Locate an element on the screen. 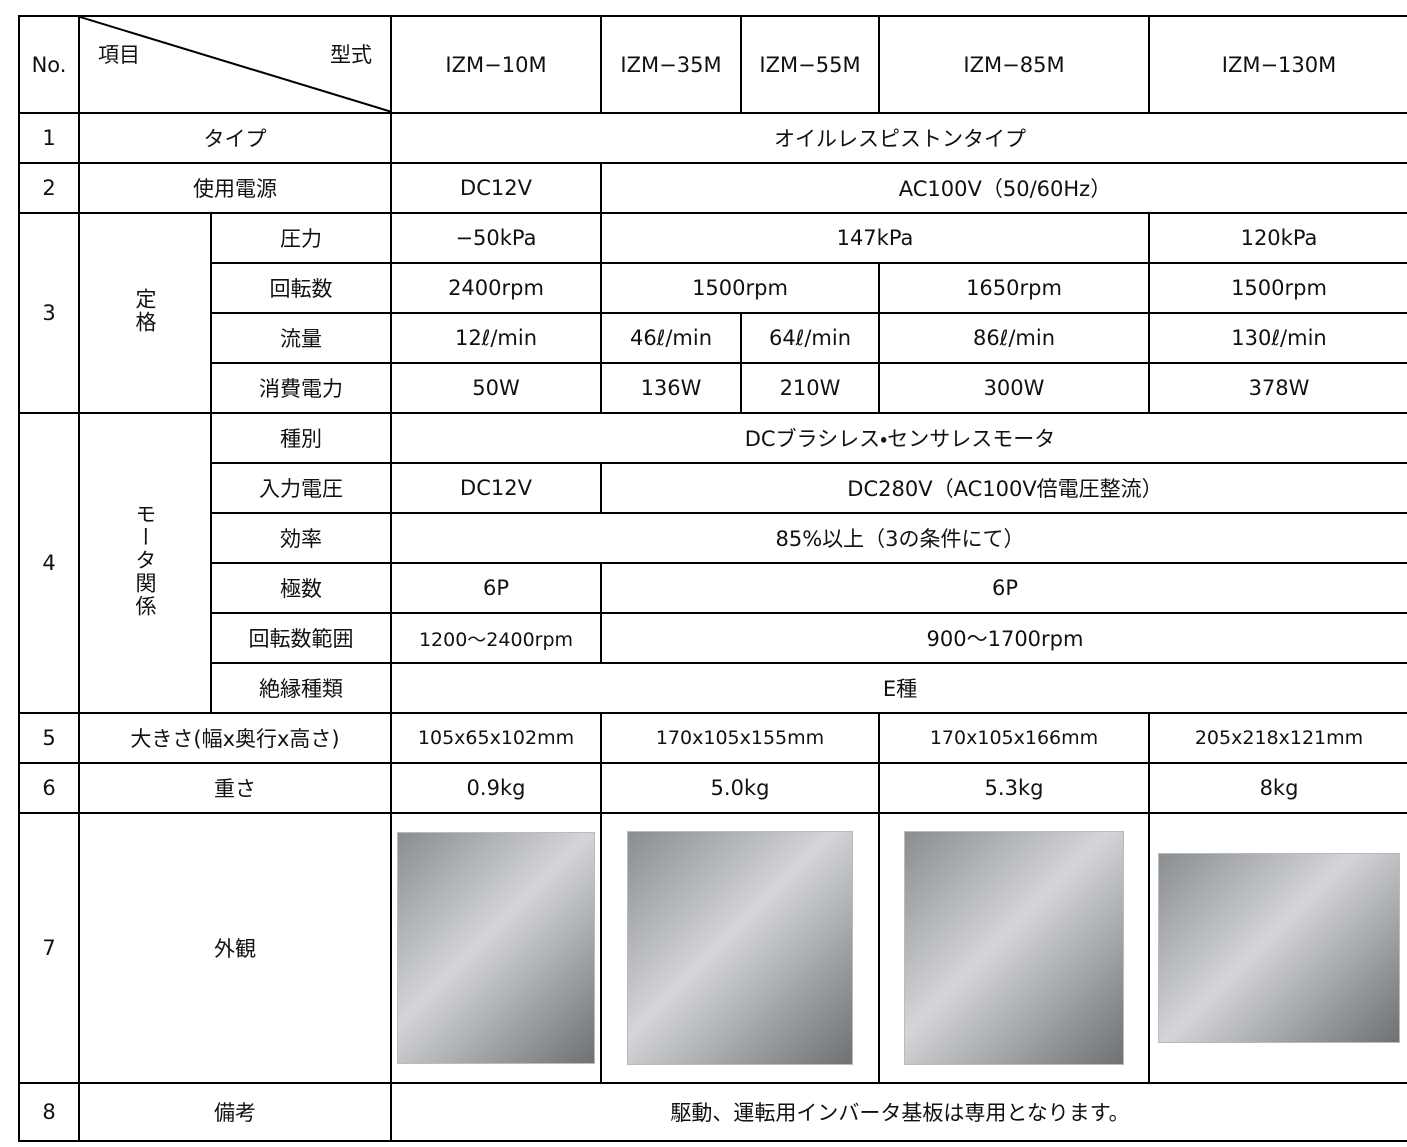 The width and height of the screenshot is (1407, 1147). cell: 64ℓ/min is located at coordinates (810, 338).